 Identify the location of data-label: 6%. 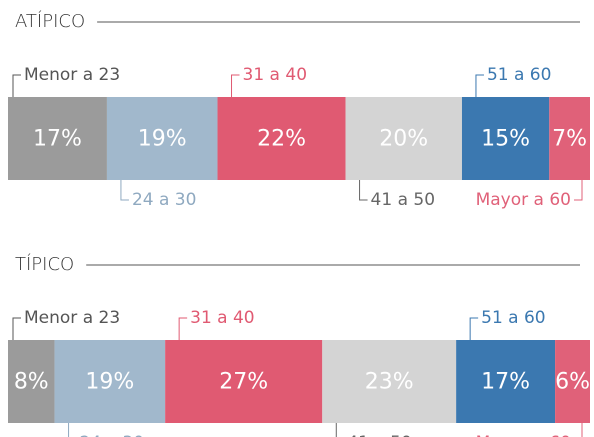
(572, 382).